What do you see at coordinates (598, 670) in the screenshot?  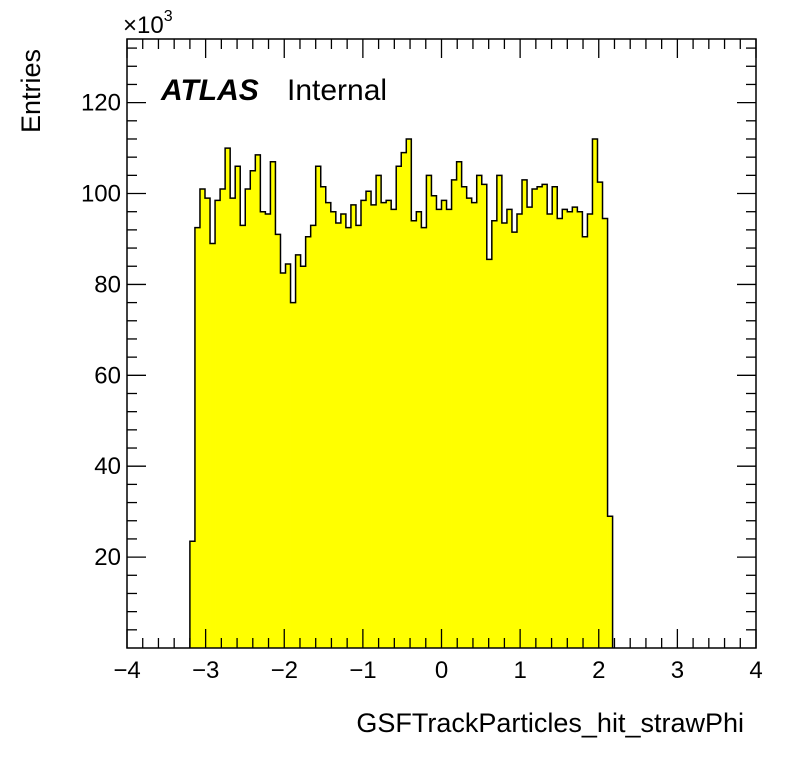 I see `x-tick-label: 2` at bounding box center [598, 670].